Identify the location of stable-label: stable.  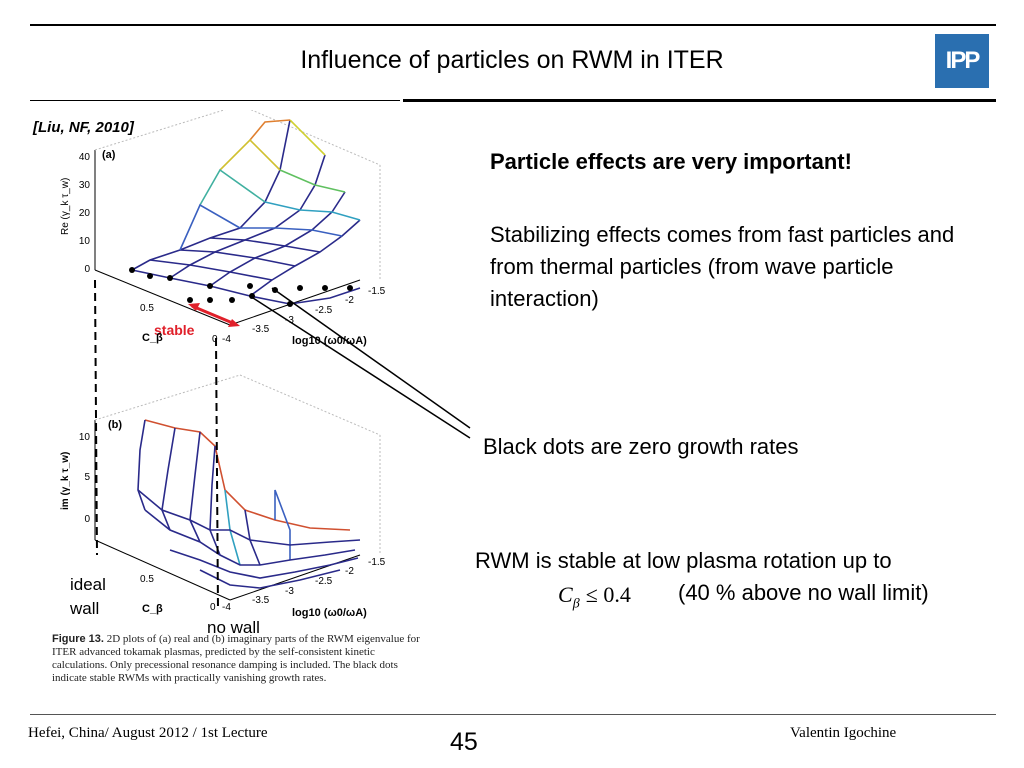
(174, 330).